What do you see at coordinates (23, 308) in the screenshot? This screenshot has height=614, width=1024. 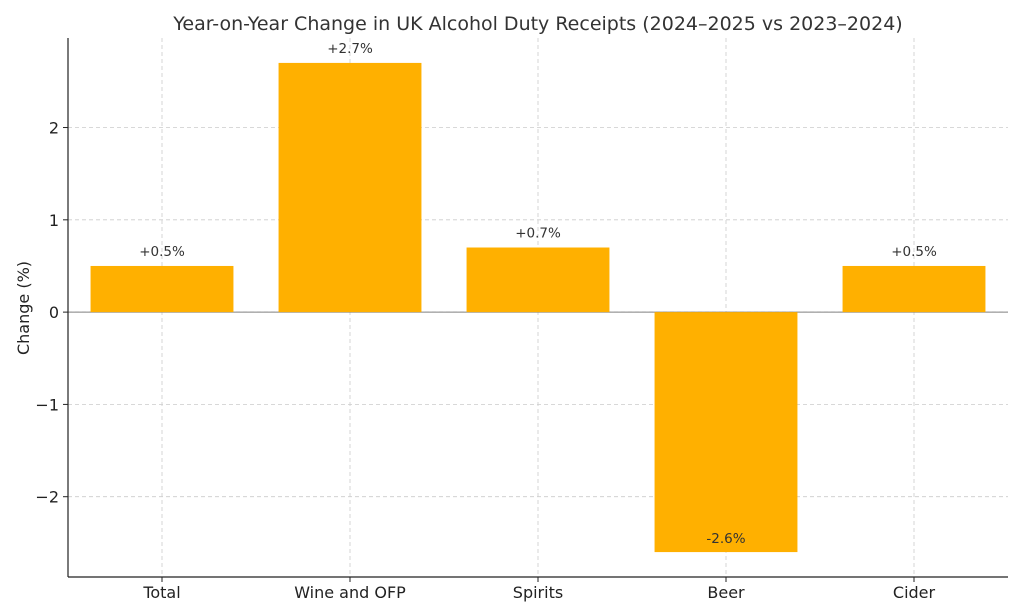 I see `y-axis-label: Change (%)` at bounding box center [23, 308].